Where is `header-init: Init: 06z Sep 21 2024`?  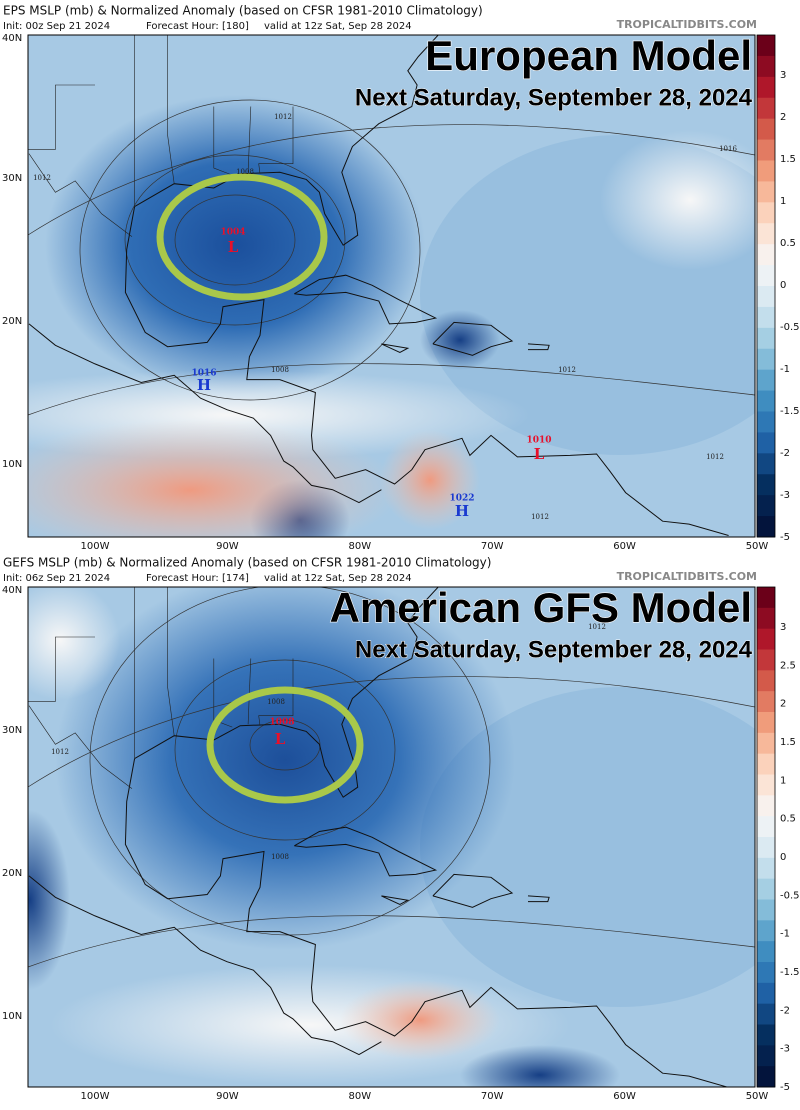
header-init: Init: 06z Sep 21 2024 is located at coordinates (56, 578).